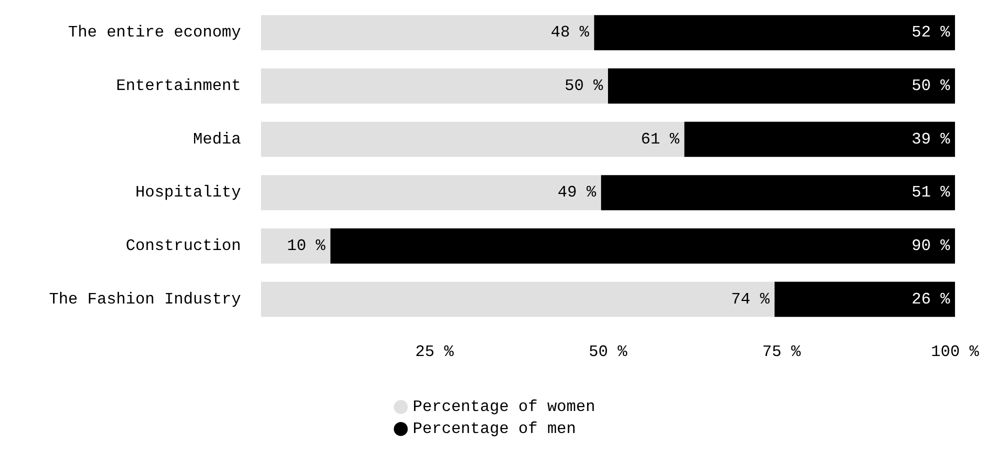 The image size is (989, 450). What do you see at coordinates (145, 299) in the screenshot?
I see `y-tick-label: The Fashion Industry` at bounding box center [145, 299].